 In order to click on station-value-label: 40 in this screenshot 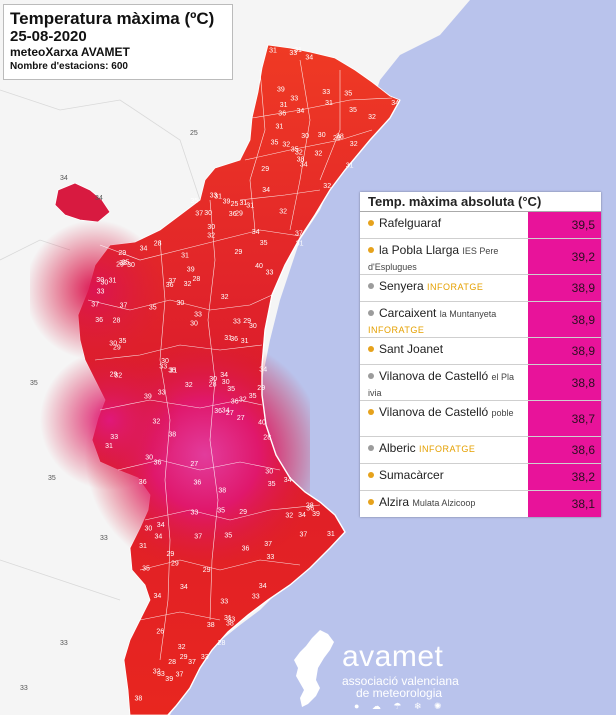, I will do `click(262, 422)`.